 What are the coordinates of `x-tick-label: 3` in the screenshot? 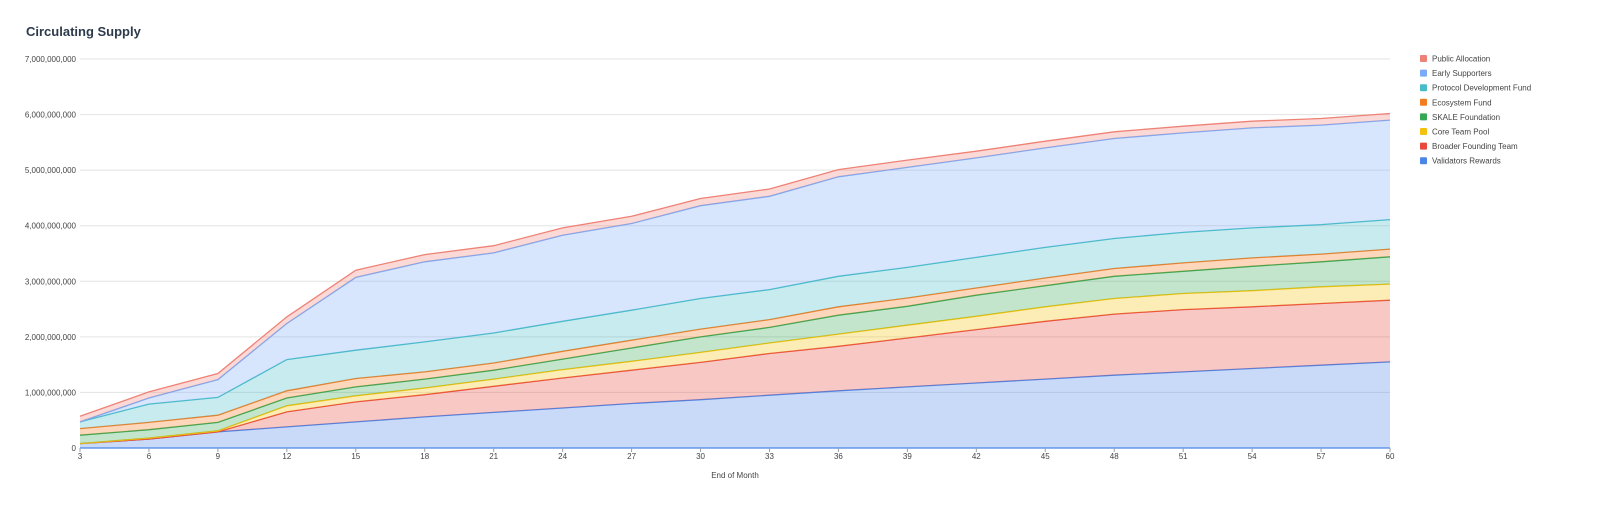 It's located at (80, 456).